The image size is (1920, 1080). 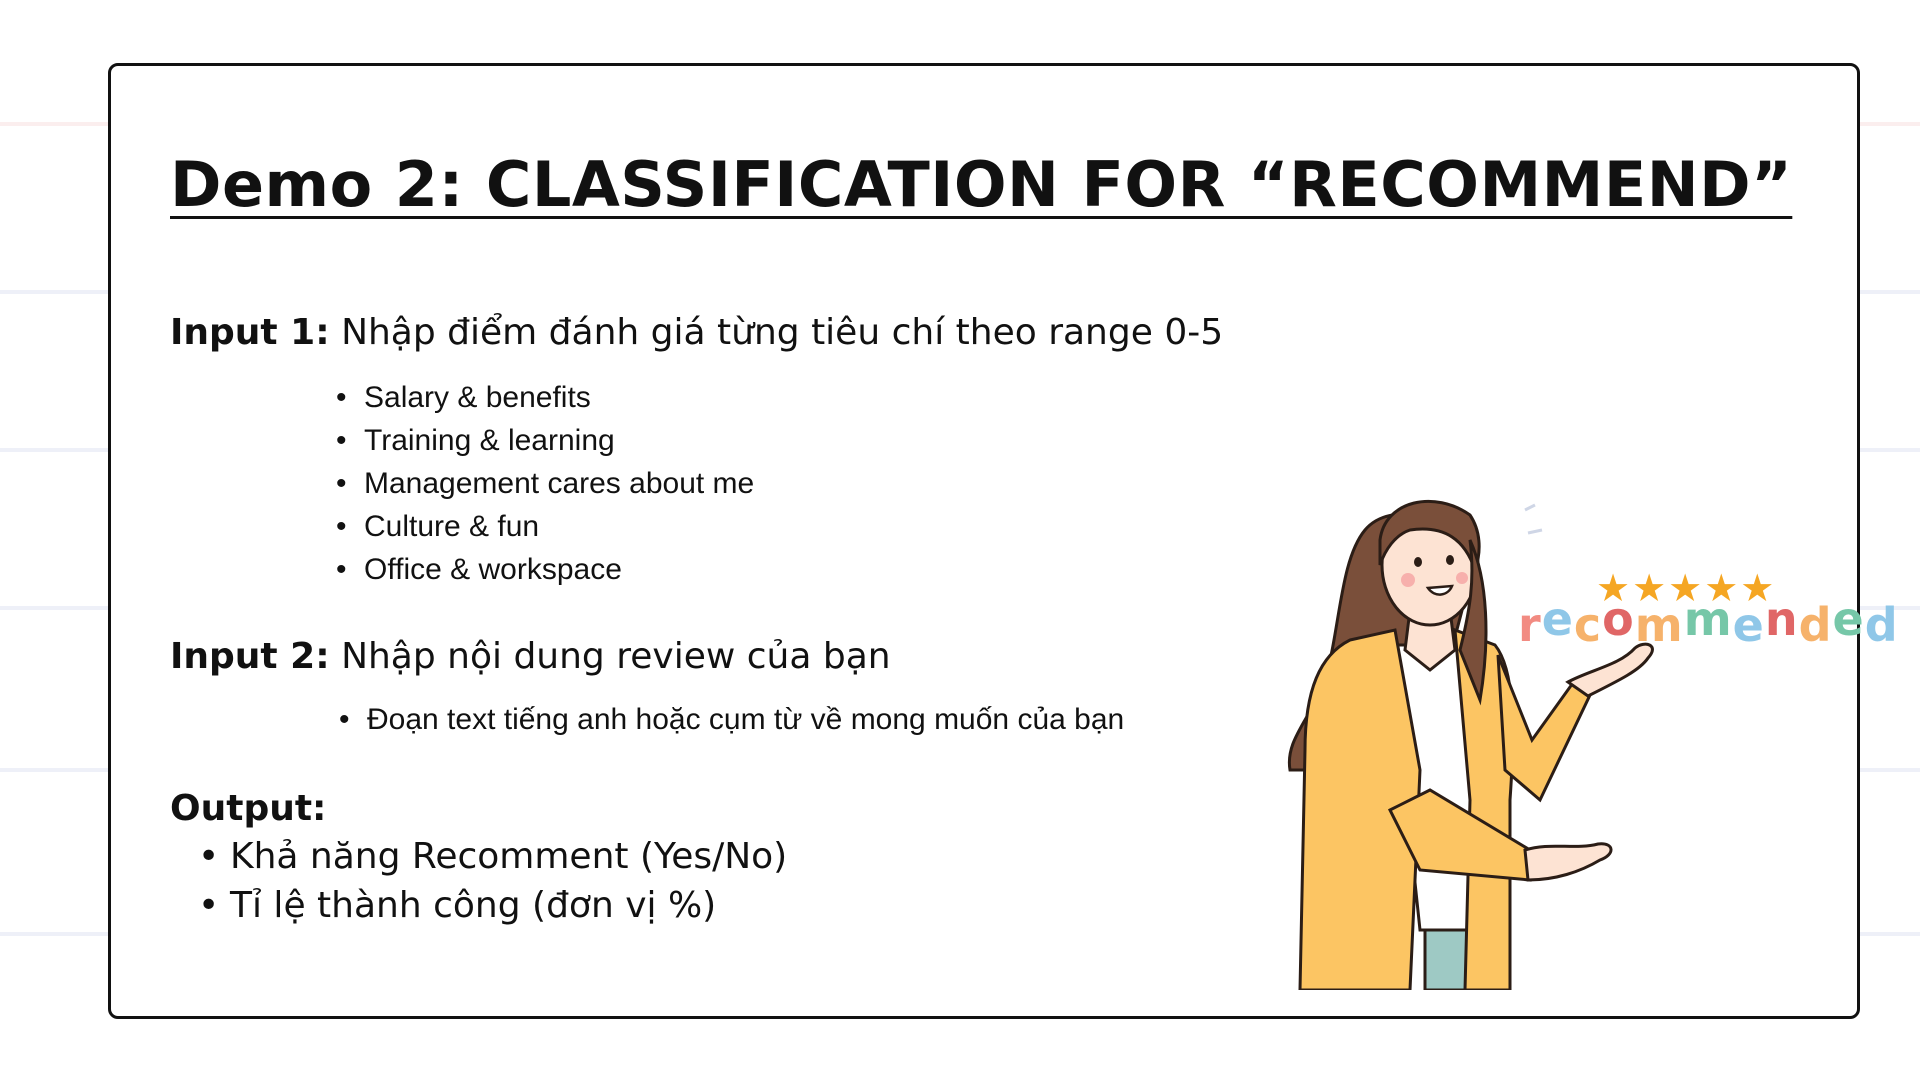 What do you see at coordinates (545, 569) in the screenshot?
I see `list-item: Office & workspace` at bounding box center [545, 569].